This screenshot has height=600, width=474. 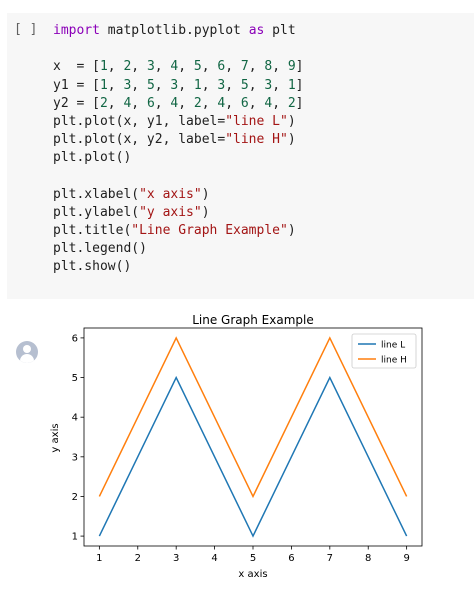 I want to click on x-tick-label: 9, so click(x=406, y=558).